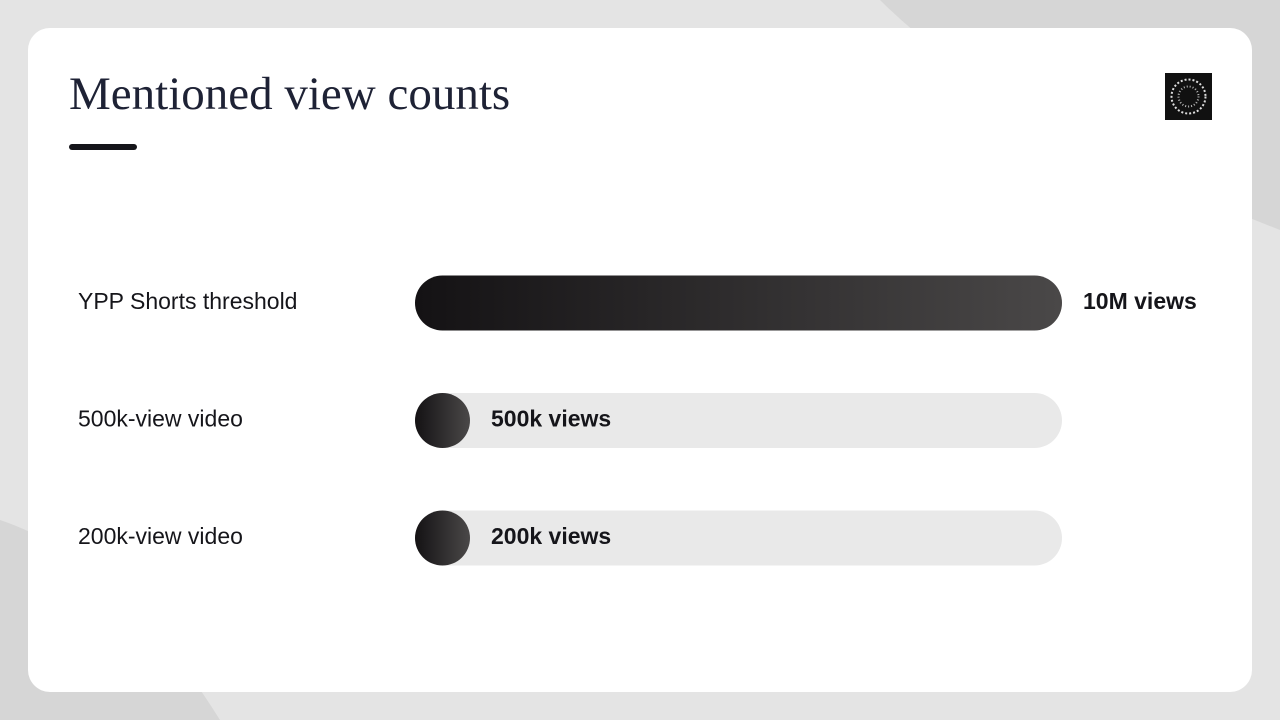  Describe the element at coordinates (103, 147) in the screenshot. I see `title-underline` at that location.